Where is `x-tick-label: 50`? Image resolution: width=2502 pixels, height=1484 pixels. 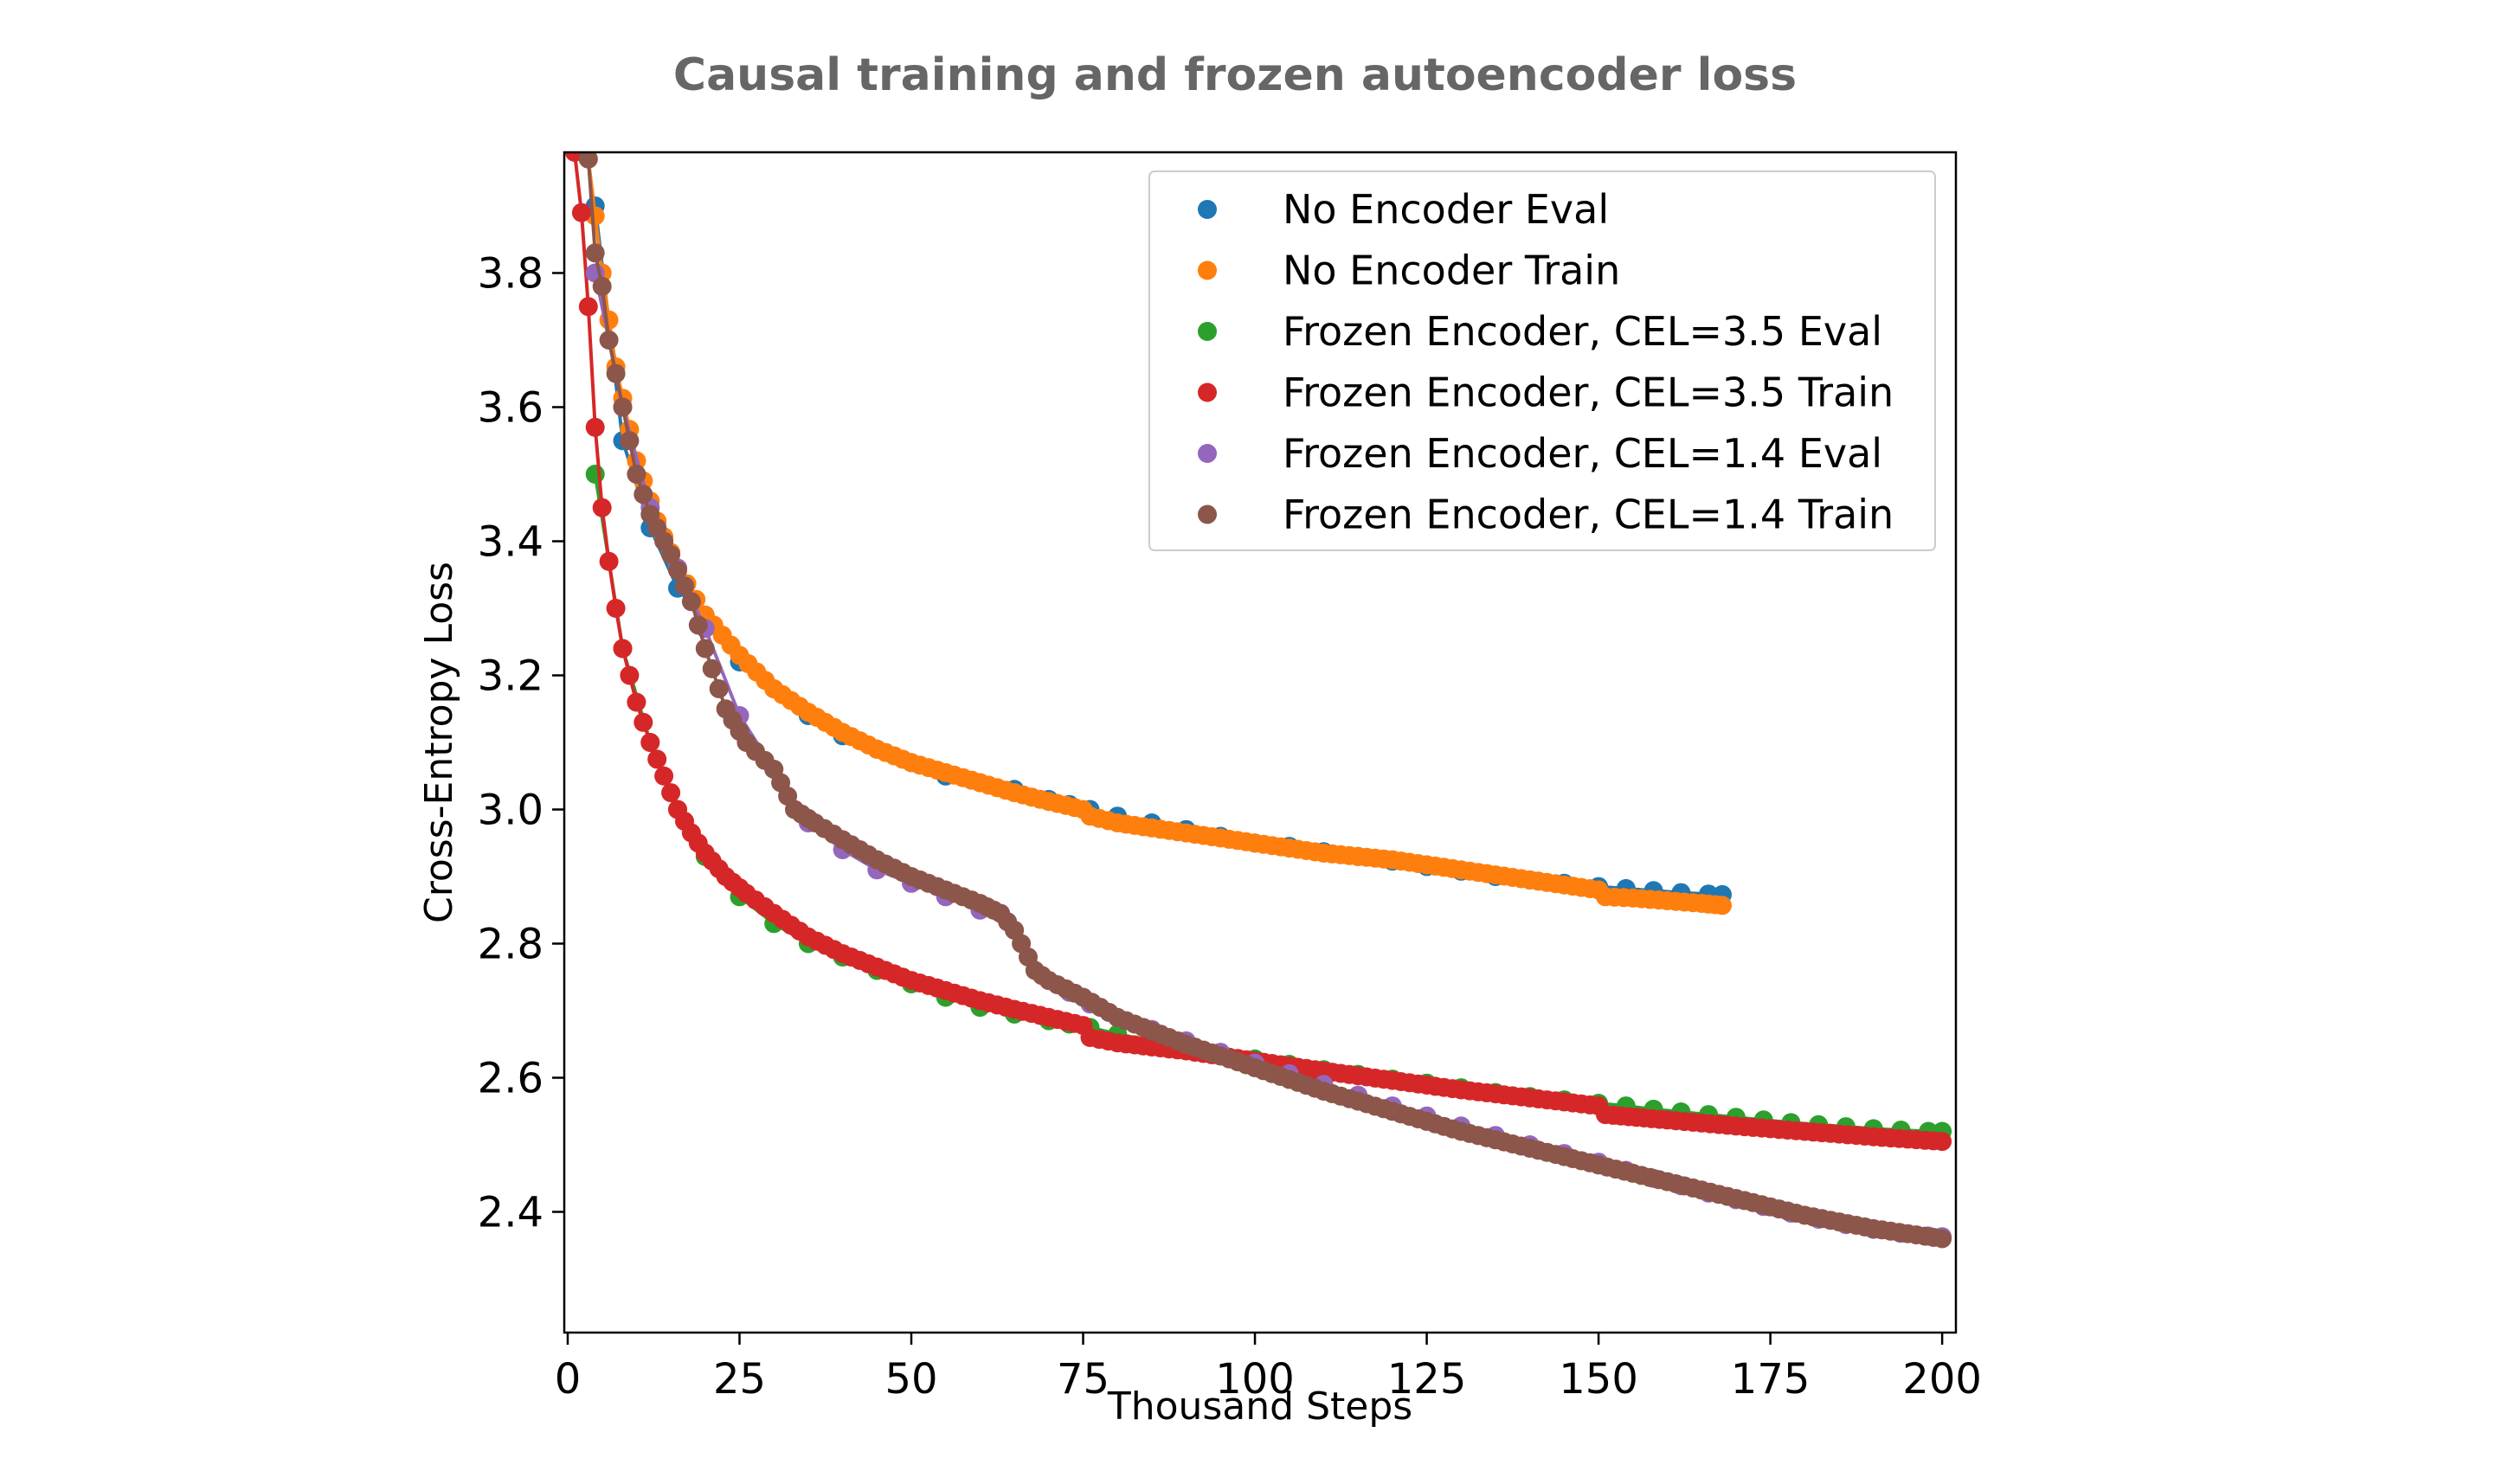 x-tick-label: 50 is located at coordinates (910, 1379).